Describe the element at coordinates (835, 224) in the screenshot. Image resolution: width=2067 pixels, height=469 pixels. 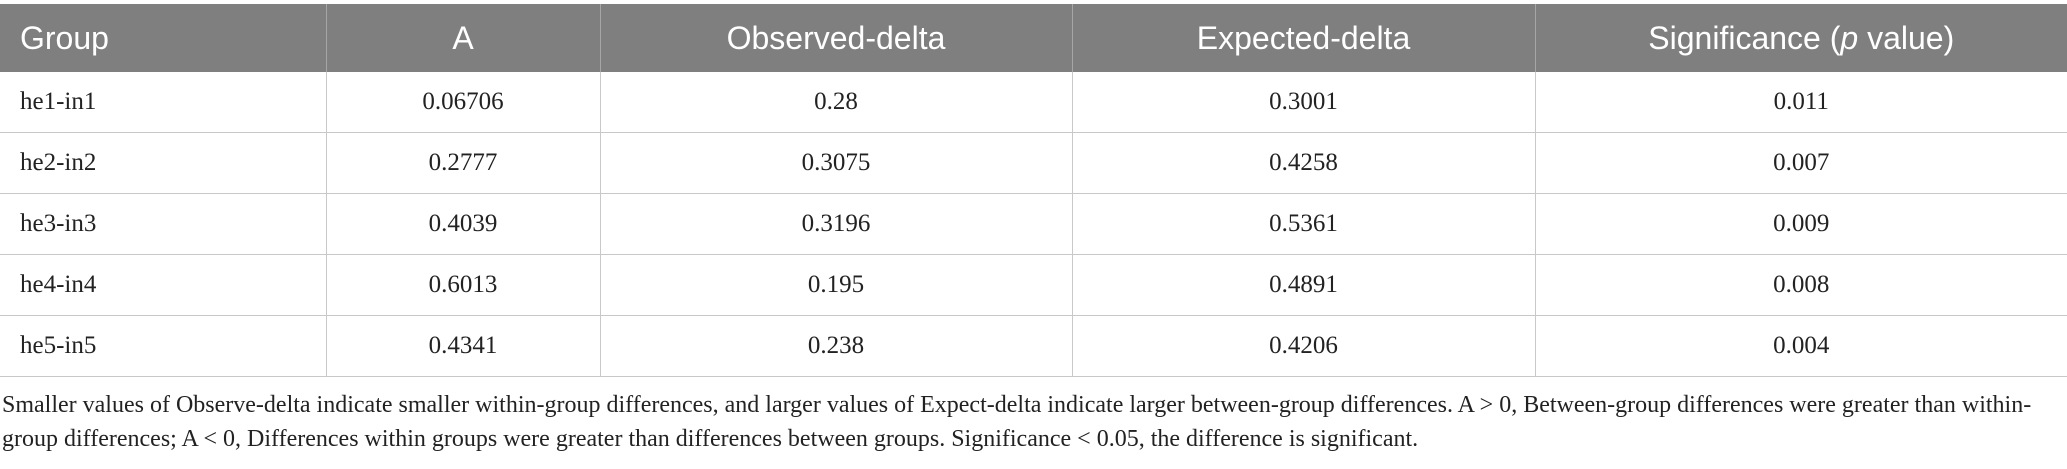
I see `cell-observed-delta: 0.3196` at that location.